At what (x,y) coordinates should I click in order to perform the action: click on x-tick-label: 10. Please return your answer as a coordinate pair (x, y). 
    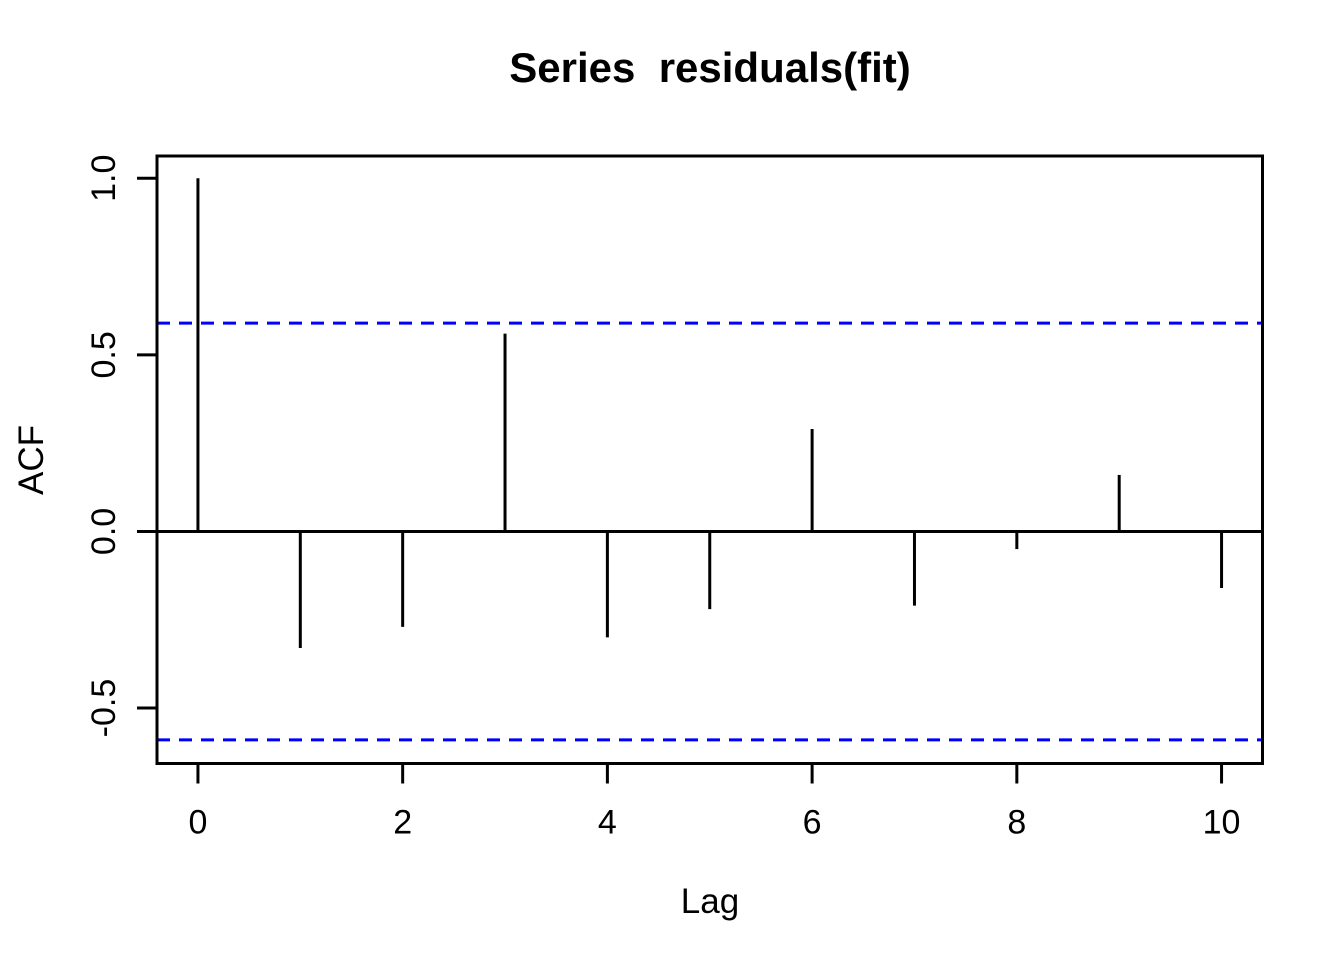
    Looking at the image, I should click on (1222, 823).